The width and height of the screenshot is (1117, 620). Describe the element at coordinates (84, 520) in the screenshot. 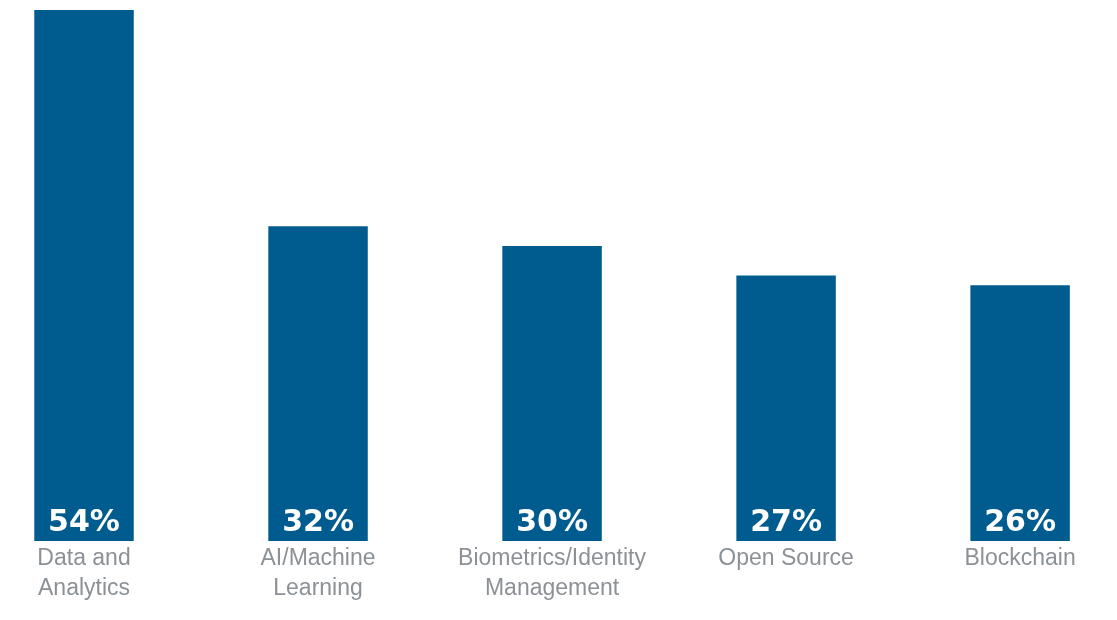

I see `data-label: 54%` at that location.